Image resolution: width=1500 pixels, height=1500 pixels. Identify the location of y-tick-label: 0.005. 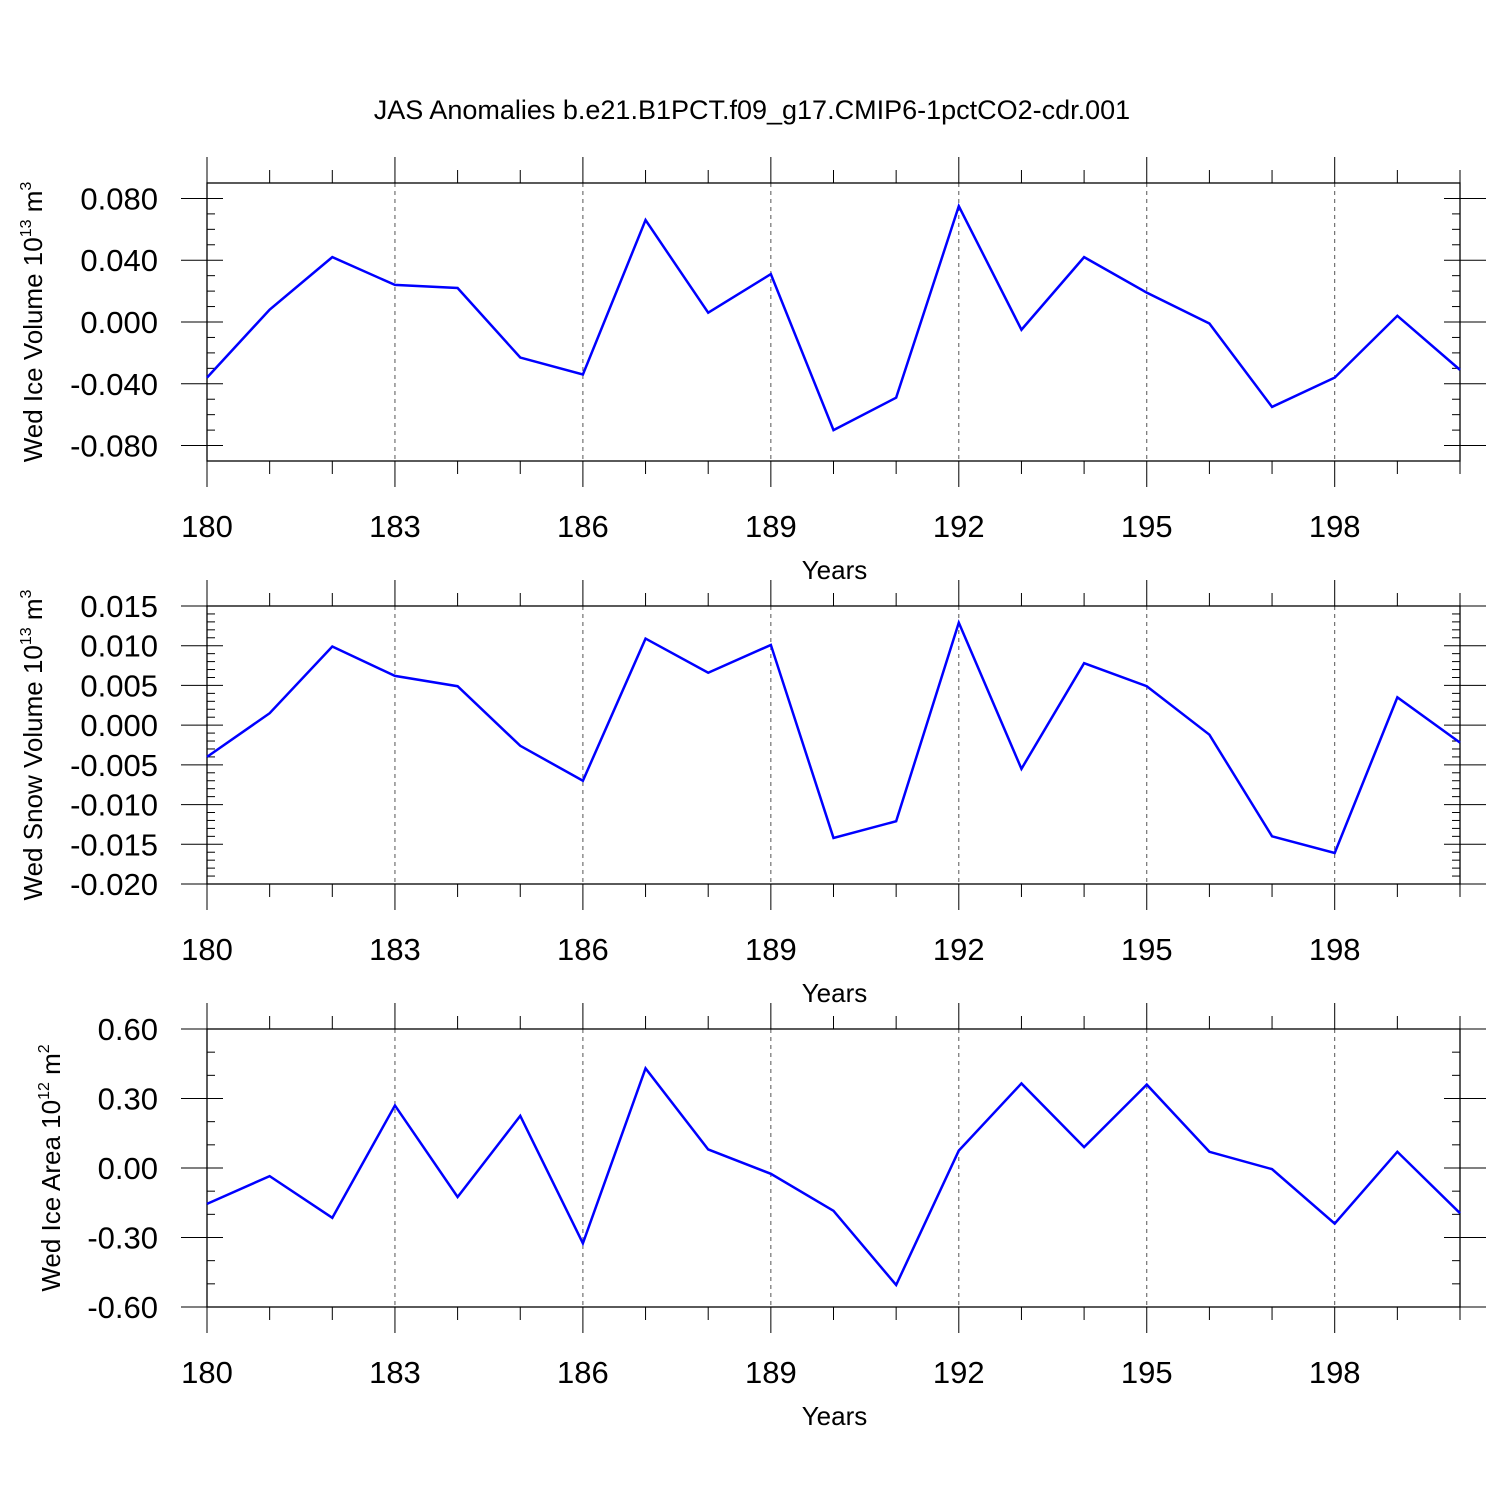
(119, 685).